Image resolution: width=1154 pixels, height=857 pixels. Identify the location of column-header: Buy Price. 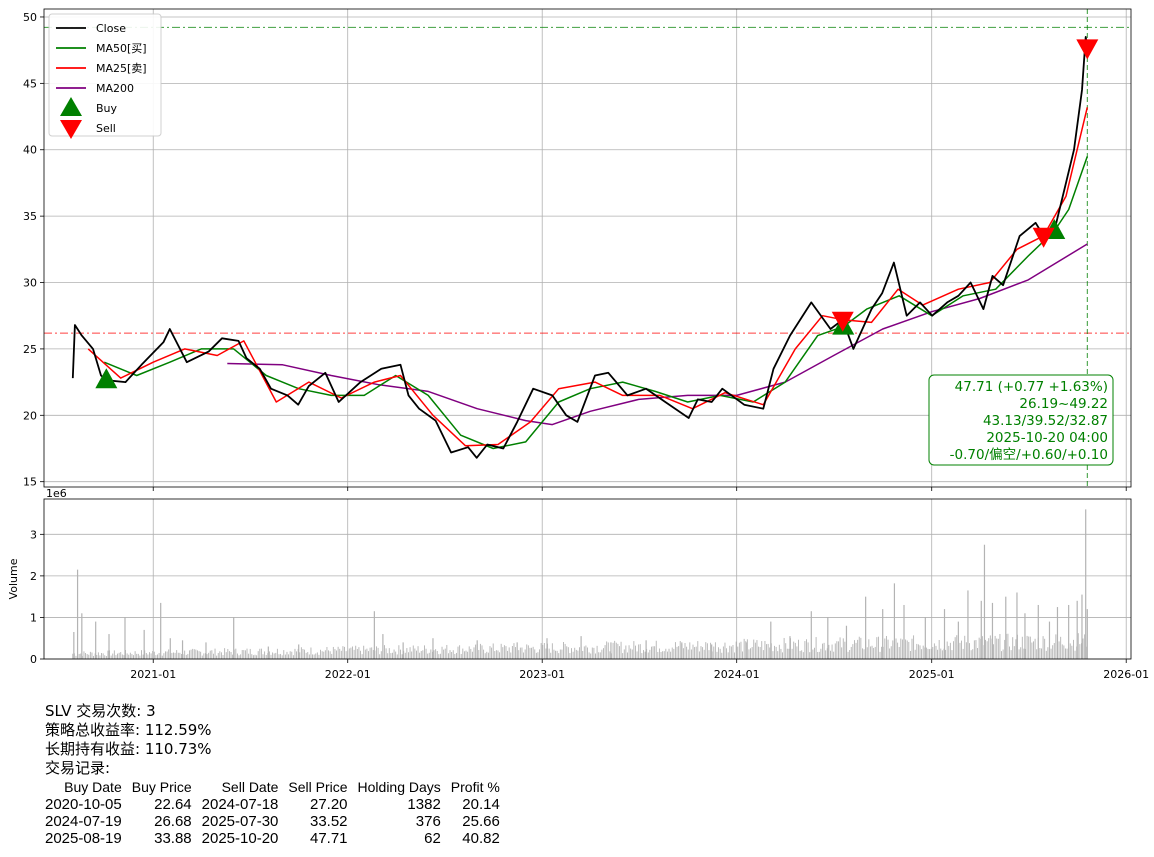
(161, 787).